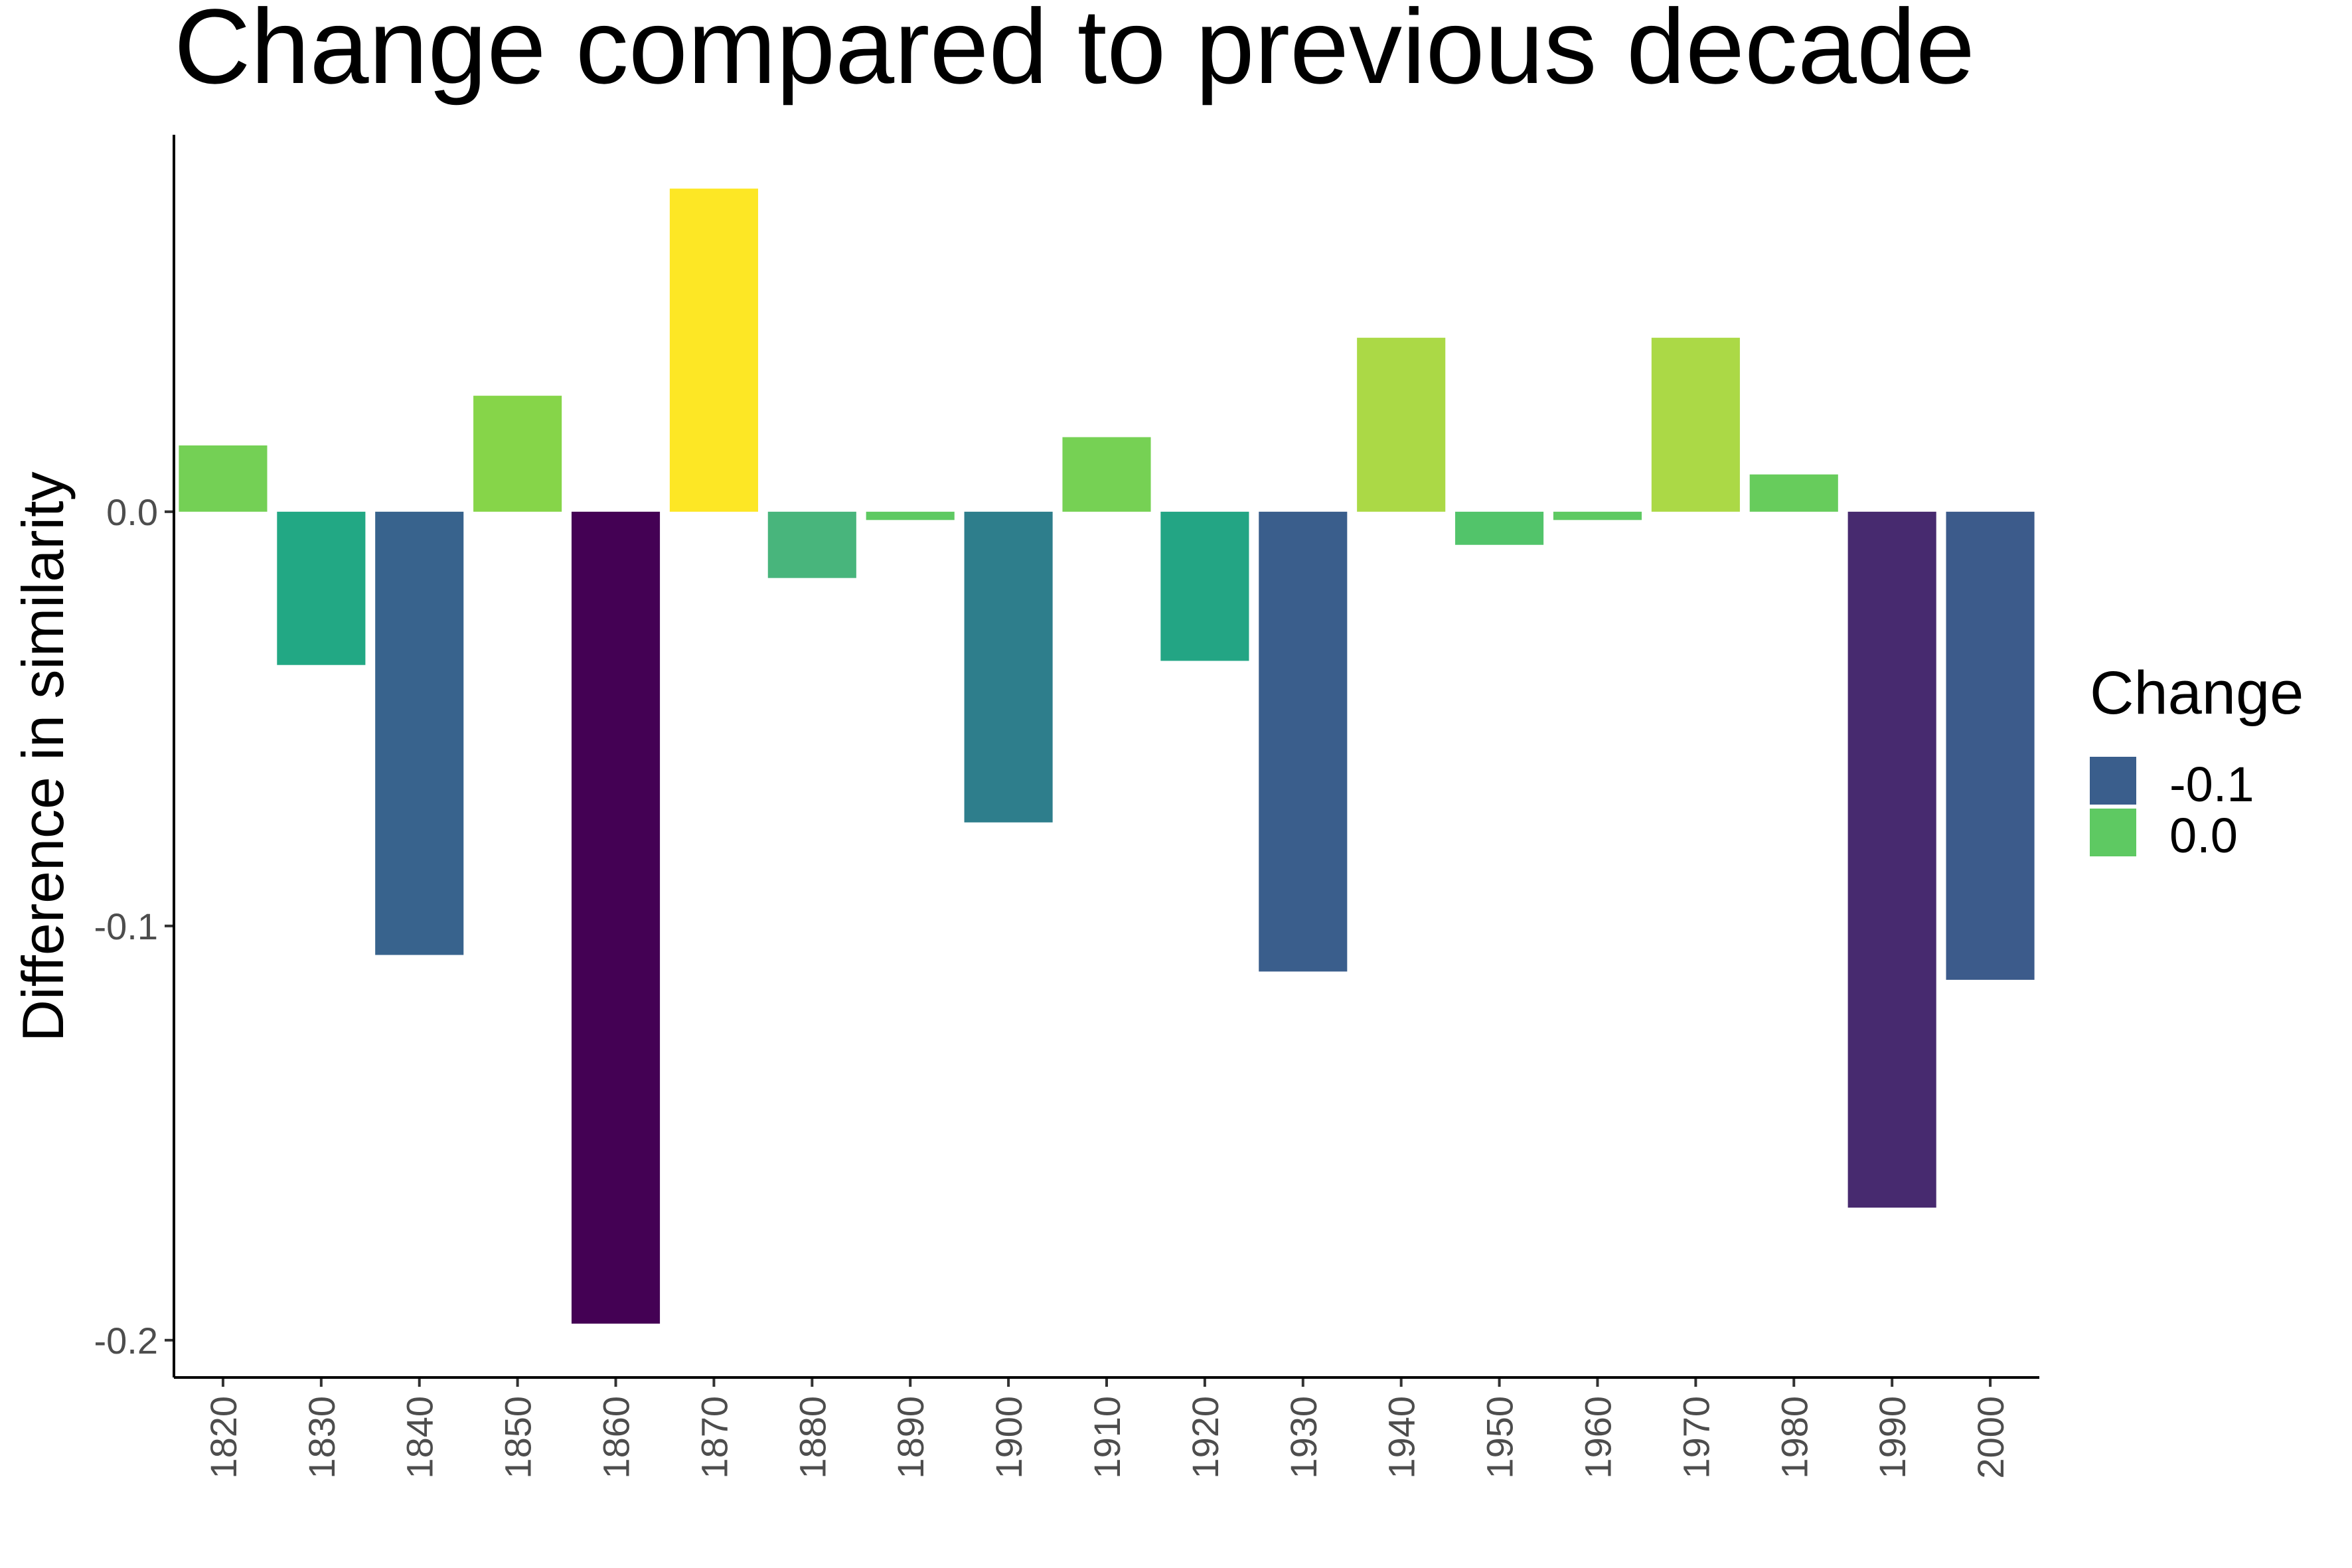  I want to click on y-axis-label: Difference in similarity, so click(43, 756).